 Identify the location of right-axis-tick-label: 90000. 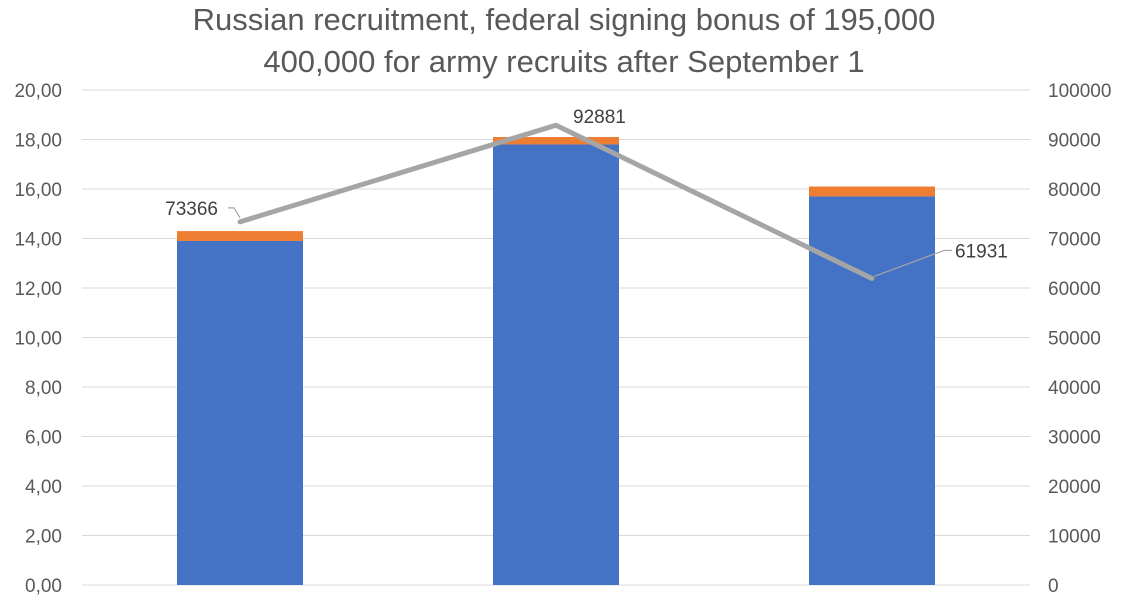
(1074, 141).